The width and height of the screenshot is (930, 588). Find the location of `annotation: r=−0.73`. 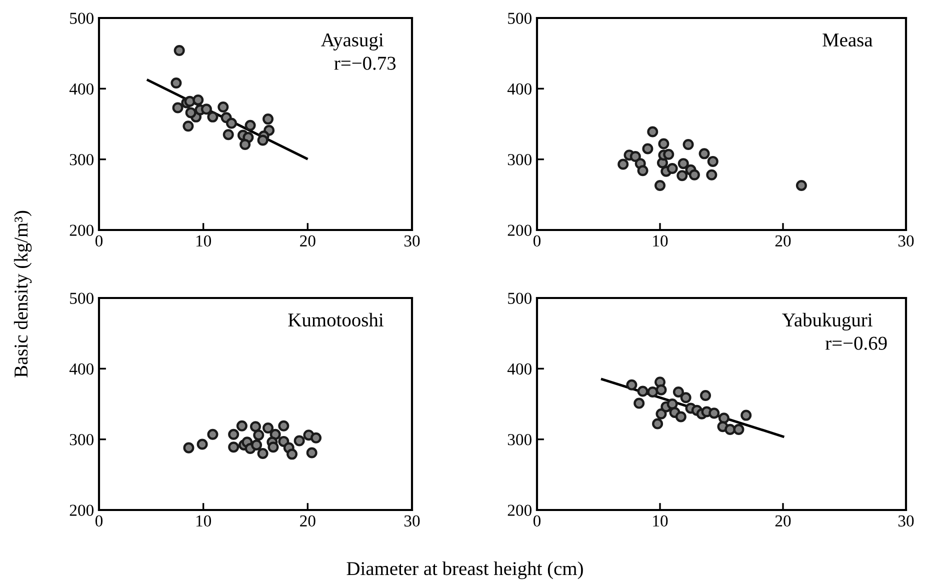

annotation: r=−0.73 is located at coordinates (365, 63).